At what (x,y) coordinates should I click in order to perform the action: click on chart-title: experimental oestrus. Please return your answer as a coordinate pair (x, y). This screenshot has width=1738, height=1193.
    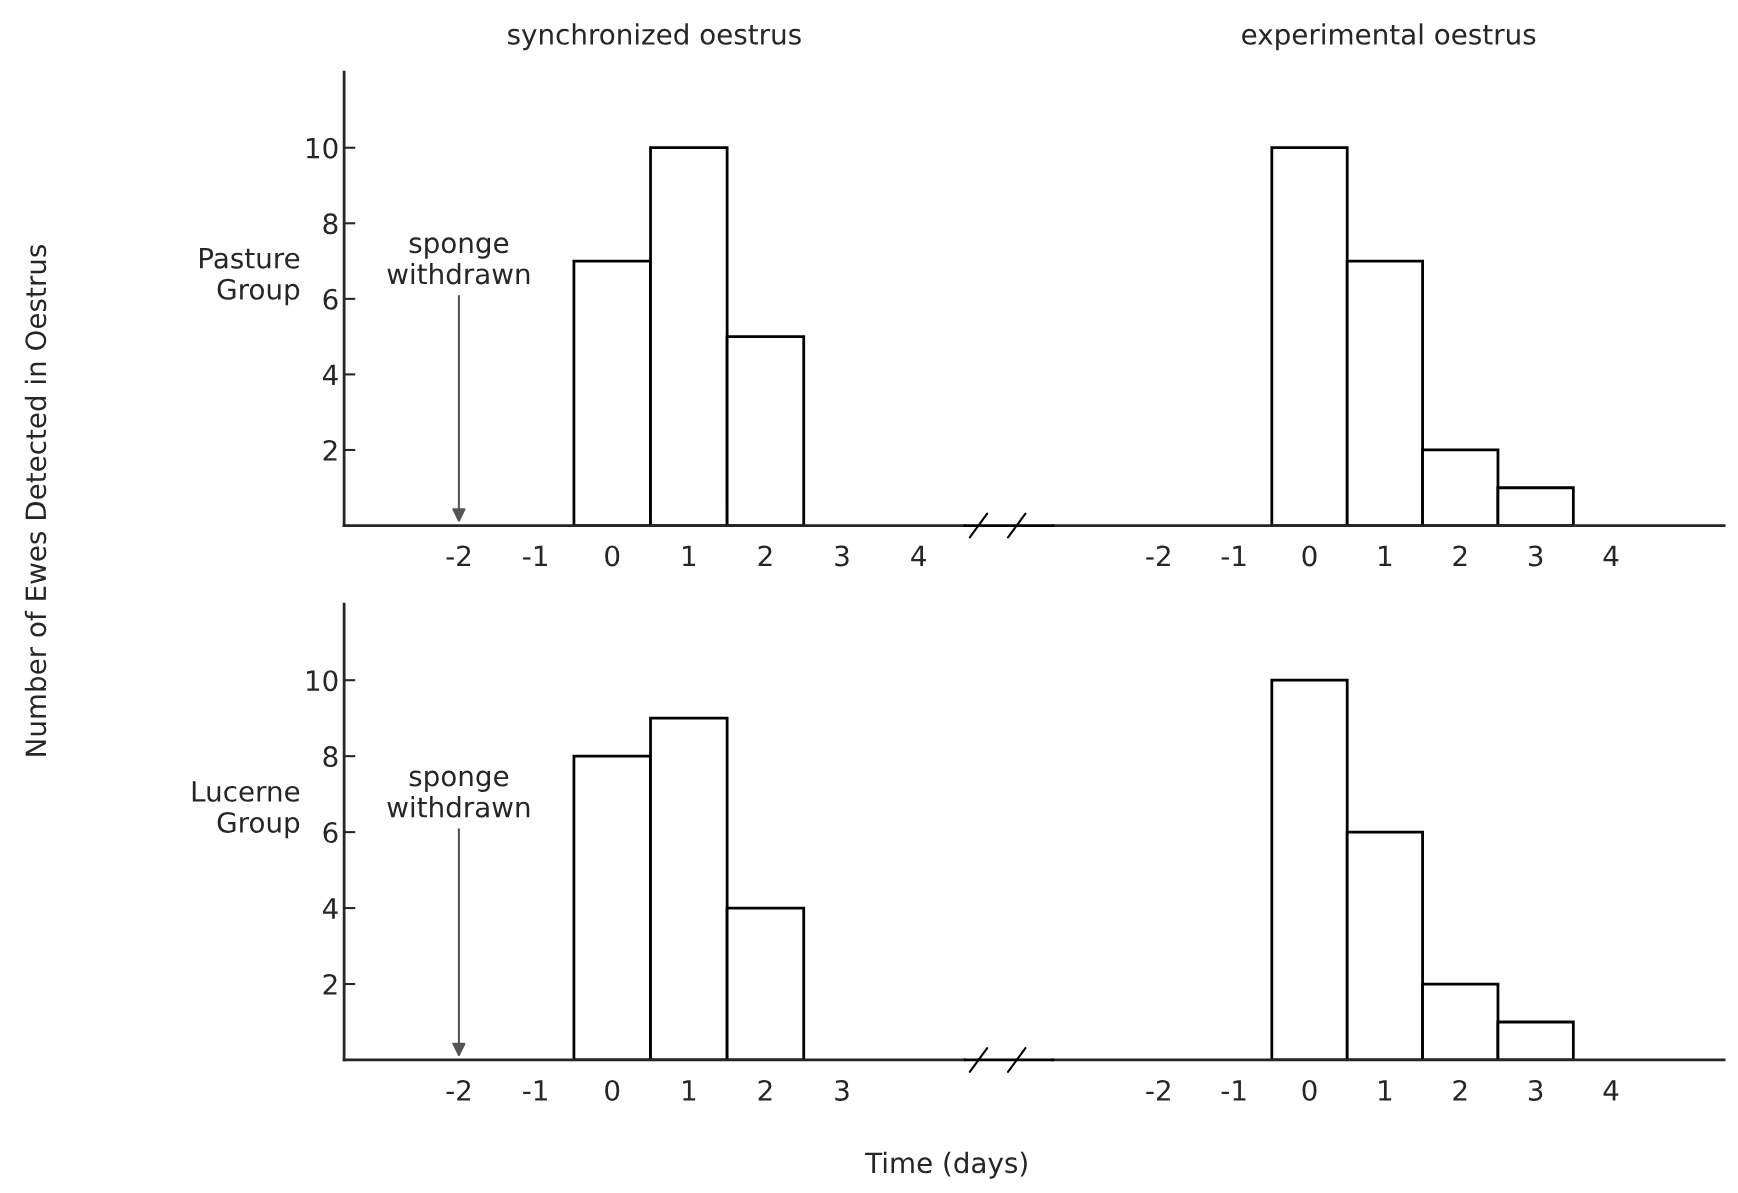
    Looking at the image, I should click on (1389, 37).